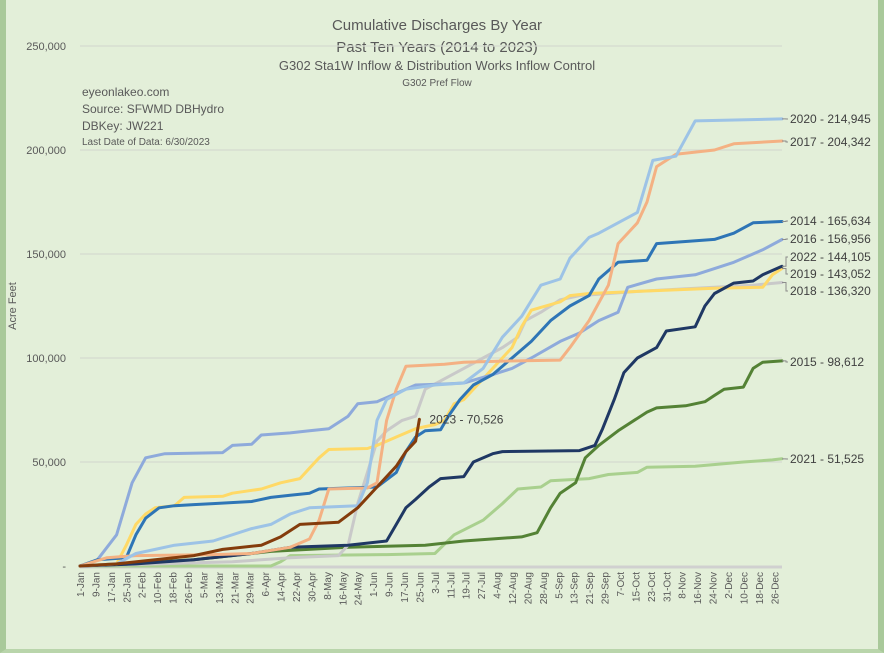  What do you see at coordinates (153, 109) in the screenshot?
I see `info-source: Source: SFWMD DBHydro` at bounding box center [153, 109].